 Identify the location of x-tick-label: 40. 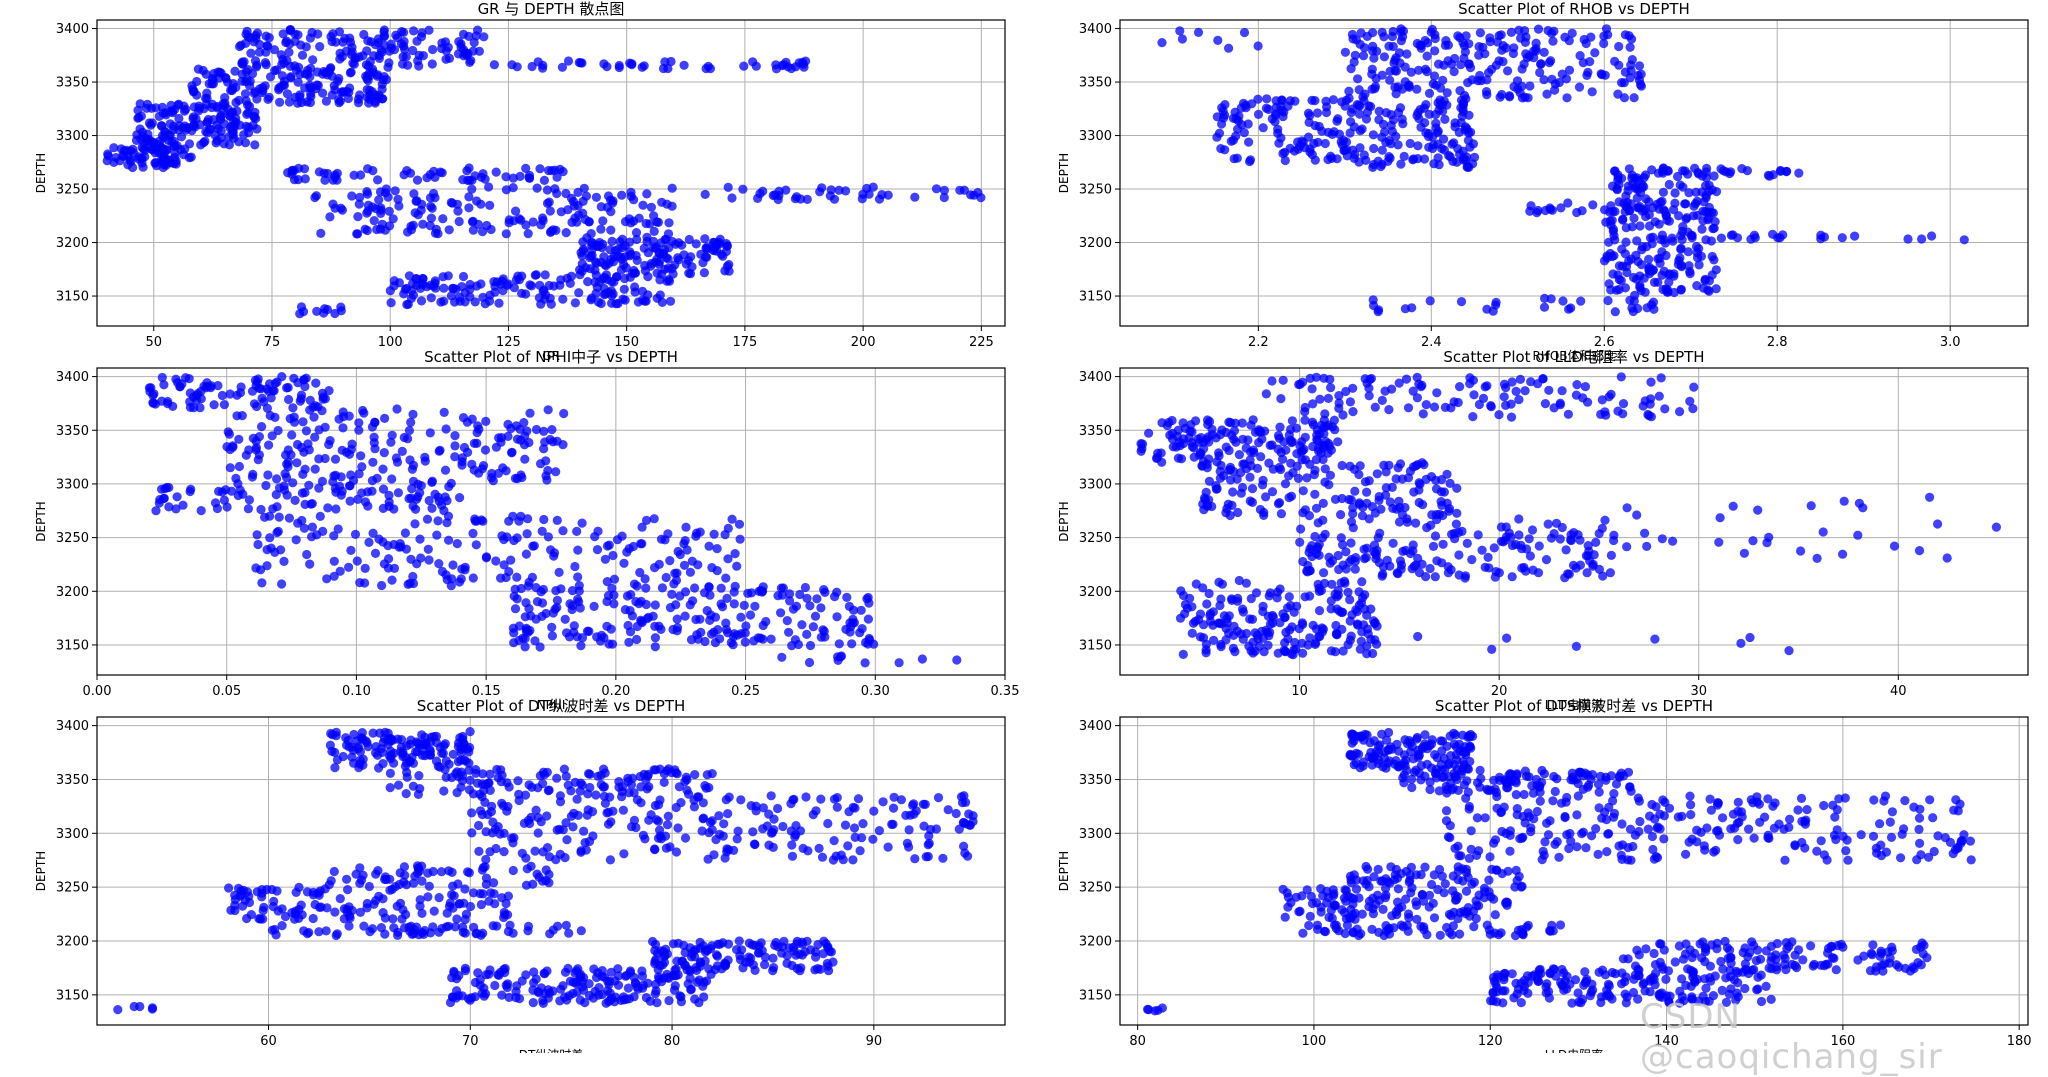
(1898, 691).